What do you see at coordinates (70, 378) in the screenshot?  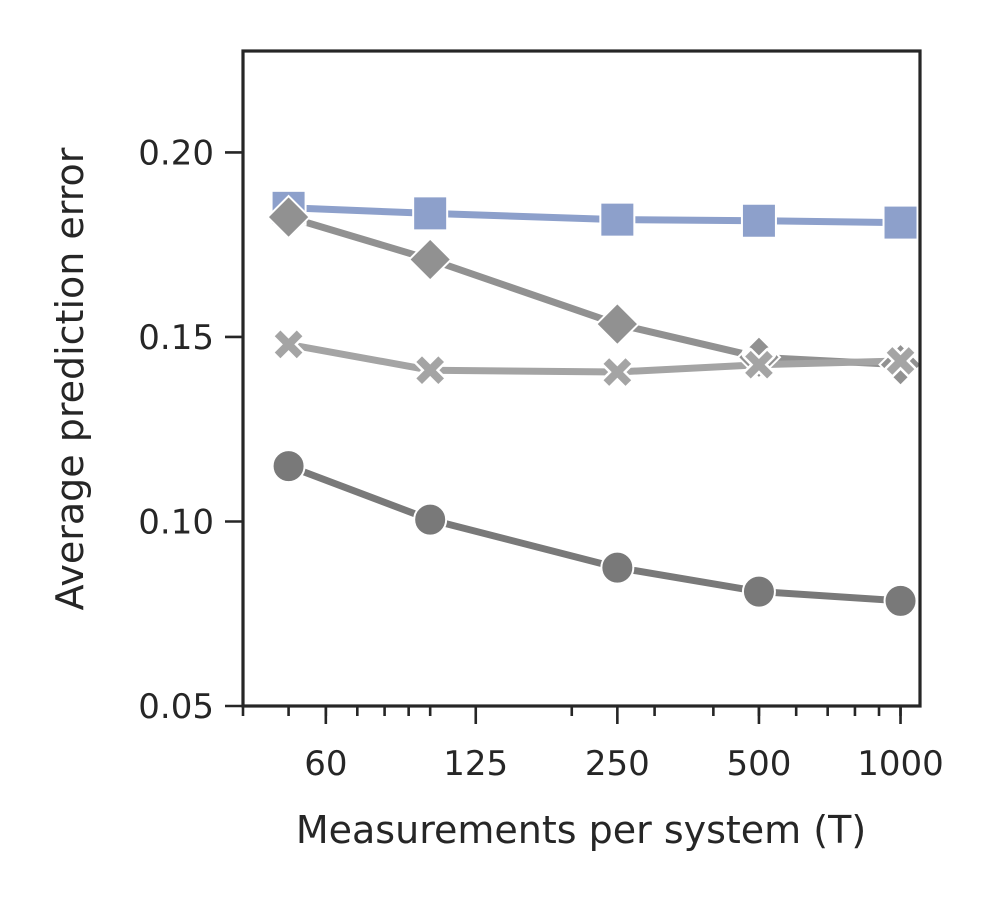 I see `y-axis-title: Average prediction error` at bounding box center [70, 378].